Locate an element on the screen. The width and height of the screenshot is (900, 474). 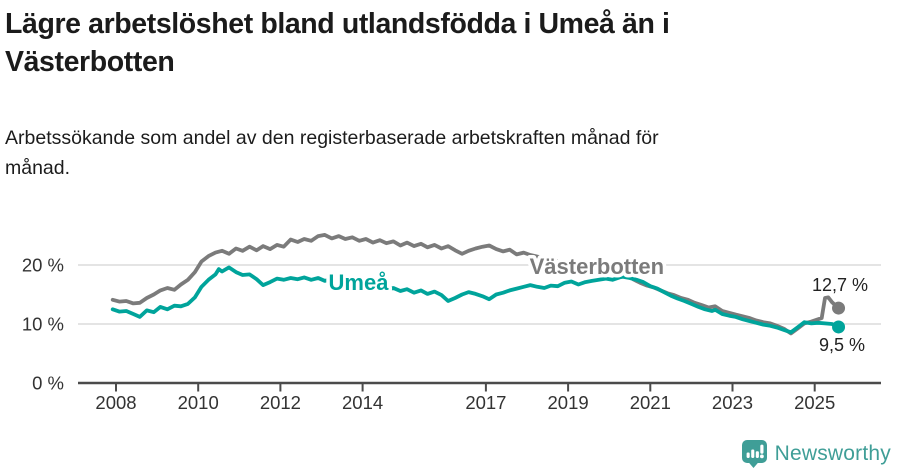
newsworthy-wordmark: Newsworthy is located at coordinates (832, 453).